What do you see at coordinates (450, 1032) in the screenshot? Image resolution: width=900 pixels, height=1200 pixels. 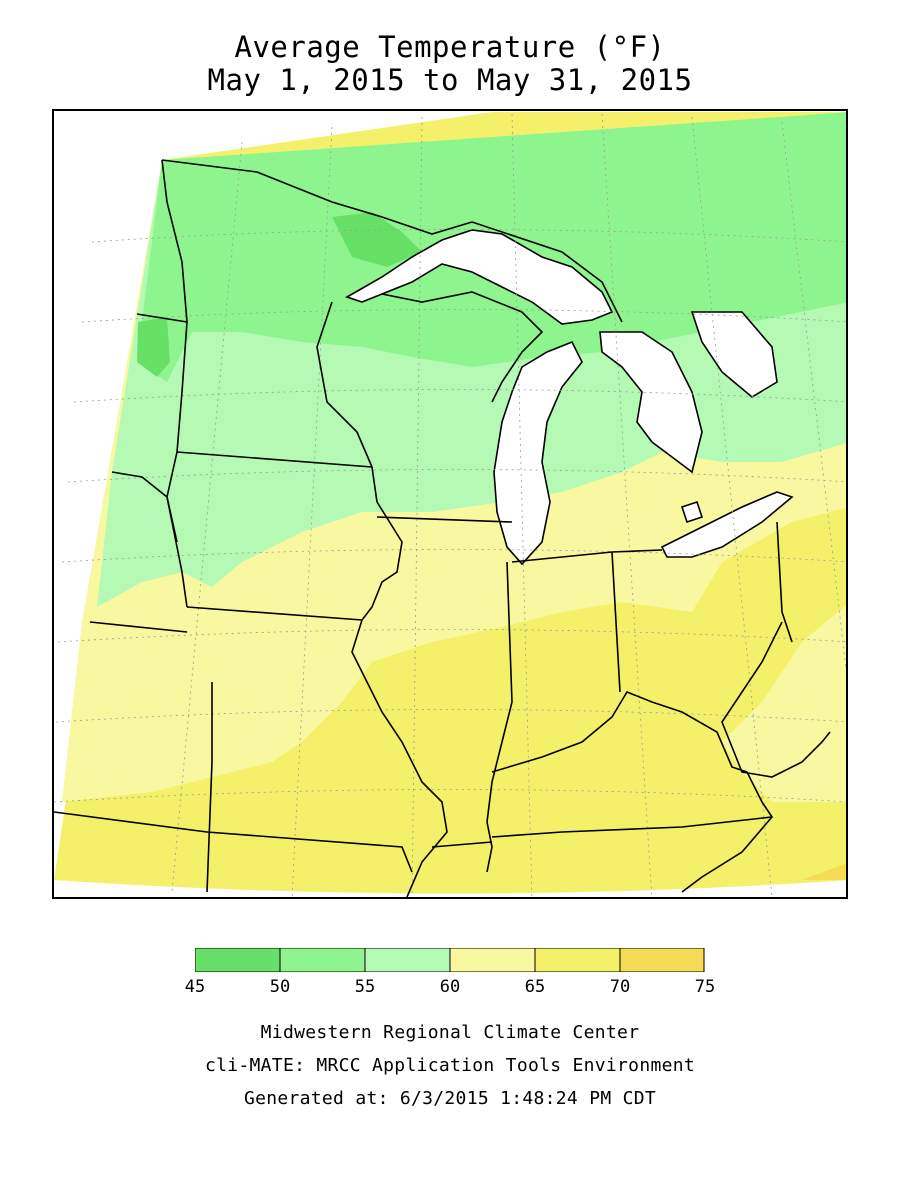 I see `credit-organization: Midwestern Regional Climate Center` at bounding box center [450, 1032].